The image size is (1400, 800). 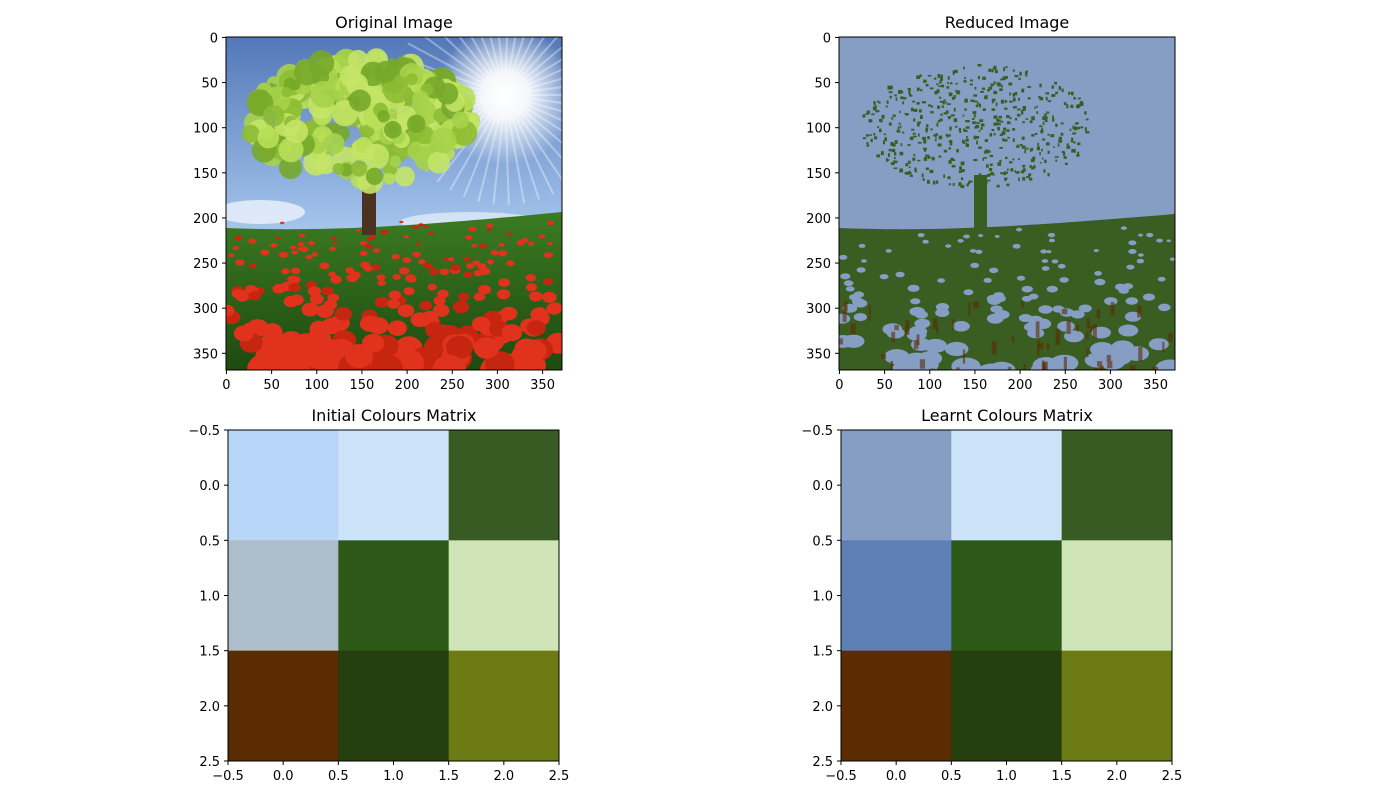 I want to click on x-tick-label: 0.0, so click(x=283, y=776).